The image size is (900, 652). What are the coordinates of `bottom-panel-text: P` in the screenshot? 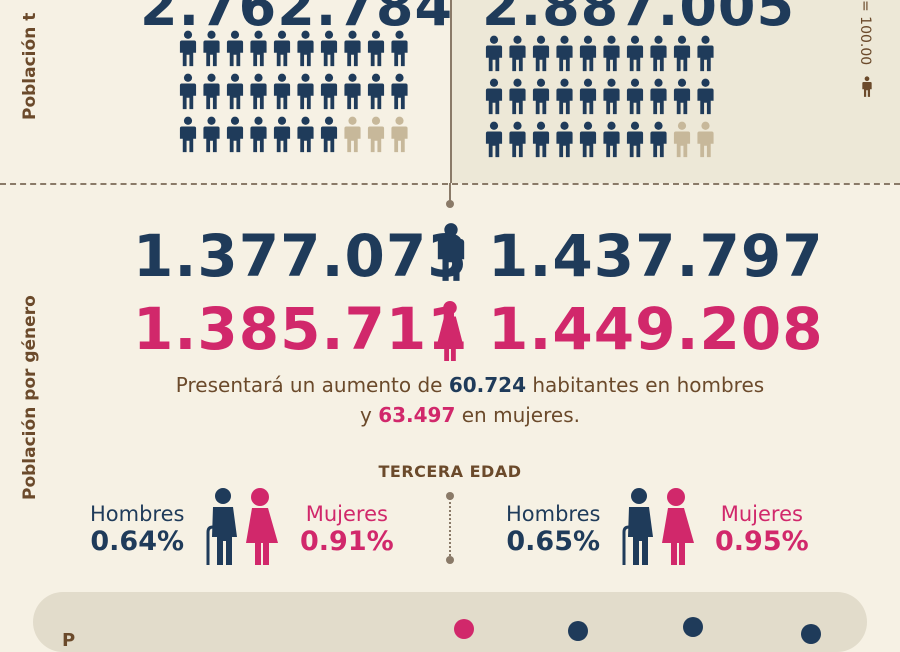 It's located at (69, 640).